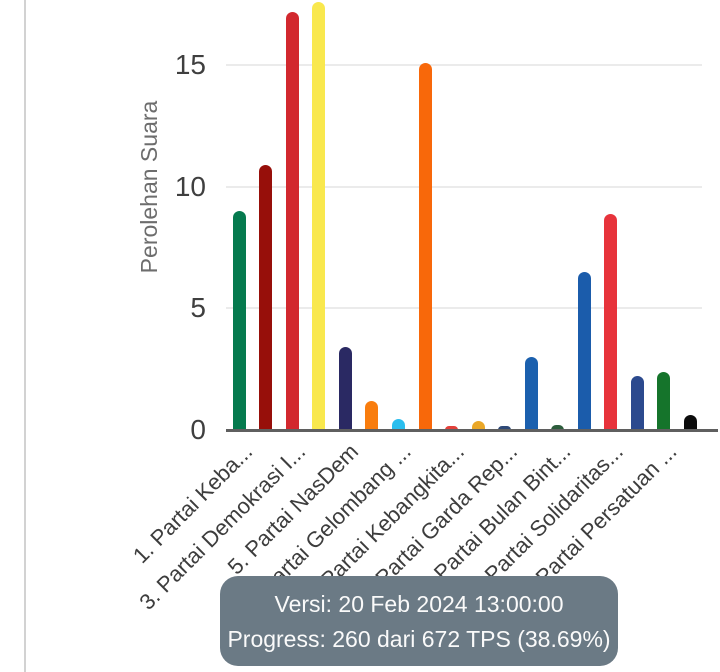 This screenshot has height=672, width=720. I want to click on y-tick-label-5: 5, so click(198, 308).